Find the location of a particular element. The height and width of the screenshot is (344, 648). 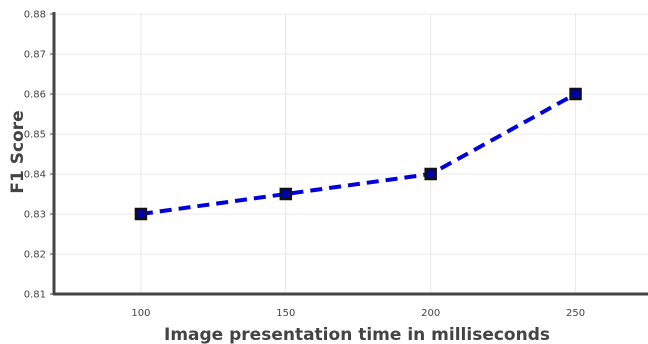

y-axis-title: F1 Score is located at coordinates (18, 151).